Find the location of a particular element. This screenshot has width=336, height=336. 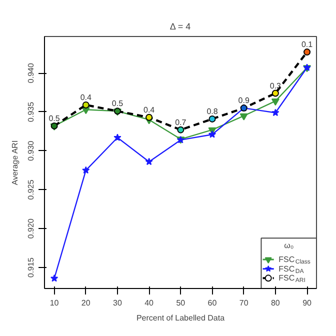

y-tick-label: 0.935 is located at coordinates (31, 111).